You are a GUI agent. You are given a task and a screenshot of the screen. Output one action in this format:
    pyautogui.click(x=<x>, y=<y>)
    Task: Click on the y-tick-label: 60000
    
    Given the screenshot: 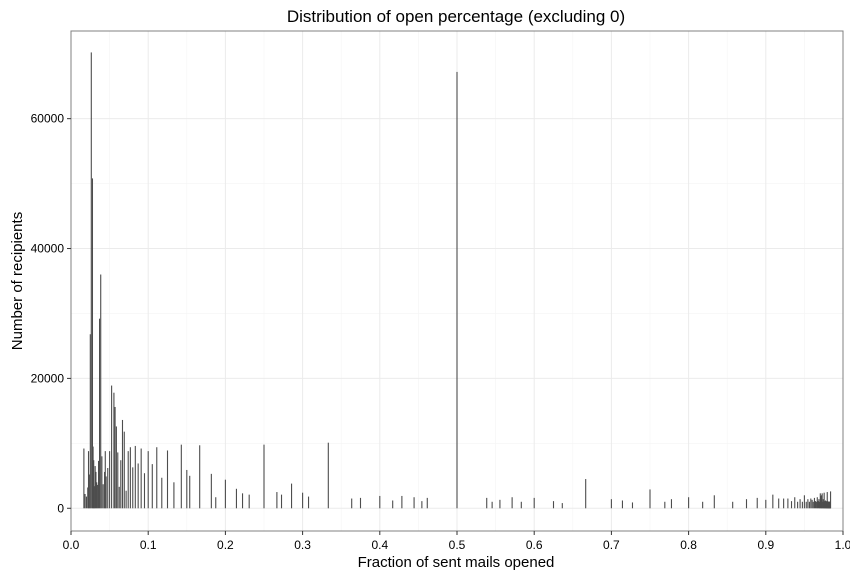 What is the action you would take?
    pyautogui.click(x=48, y=119)
    